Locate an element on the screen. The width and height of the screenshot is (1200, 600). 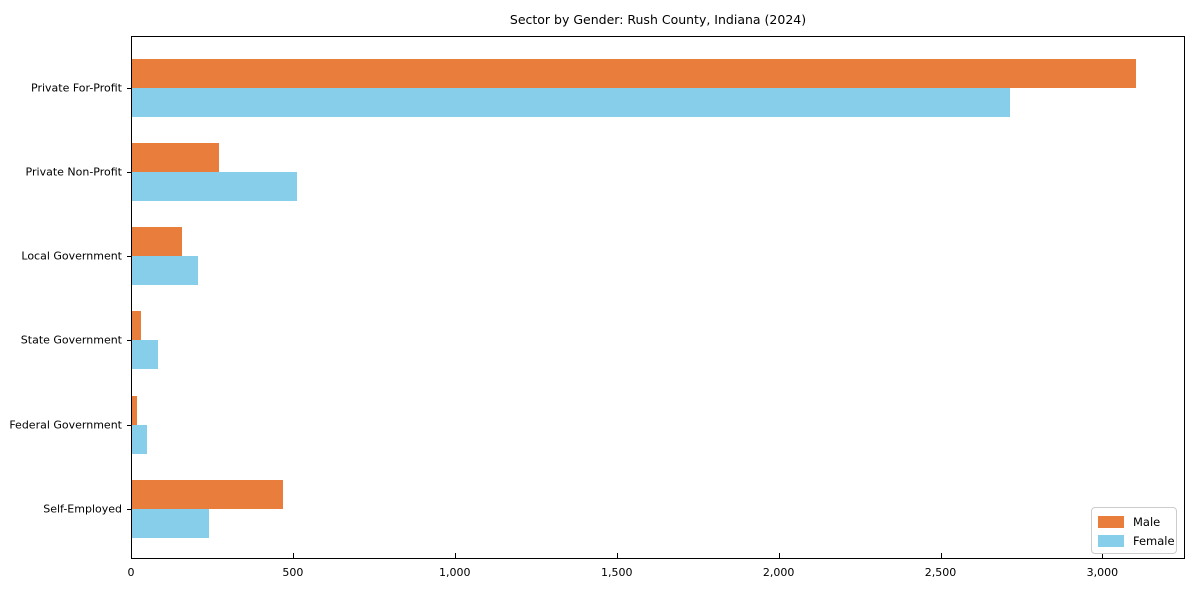
y-tick-label-self-employed: Self-Employed is located at coordinates (82, 509).